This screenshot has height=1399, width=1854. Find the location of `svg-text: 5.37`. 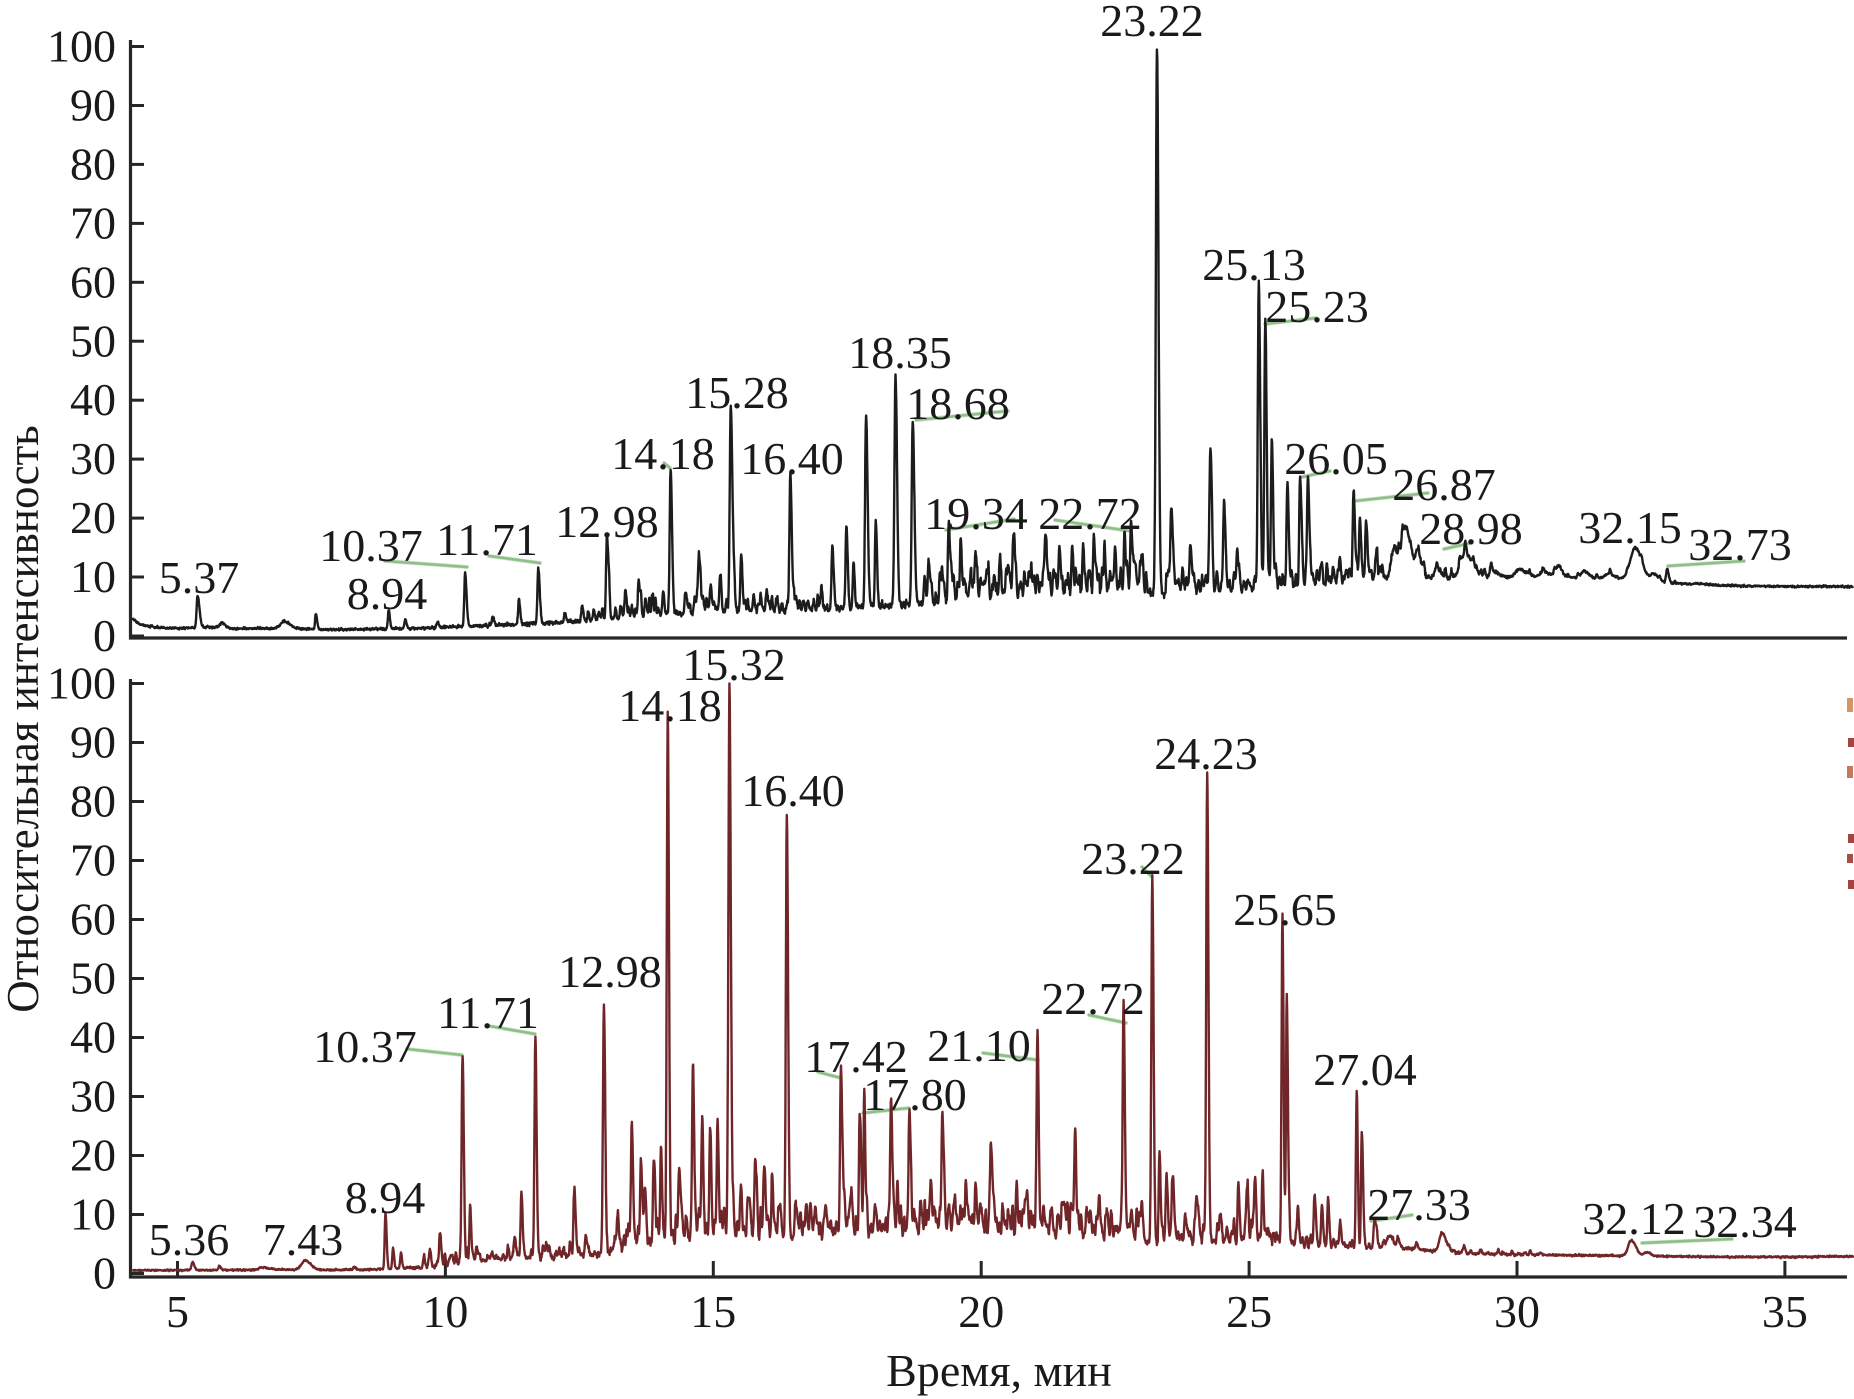

svg-text: 5.37 is located at coordinates (199, 577).